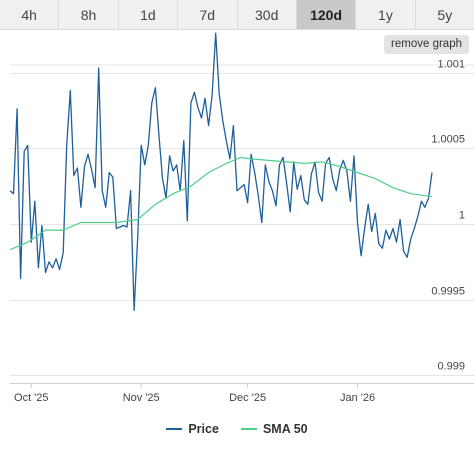 The height and width of the screenshot is (455, 474). Describe the element at coordinates (357, 398) in the screenshot. I see `x-tick-label: Jan '26` at that location.